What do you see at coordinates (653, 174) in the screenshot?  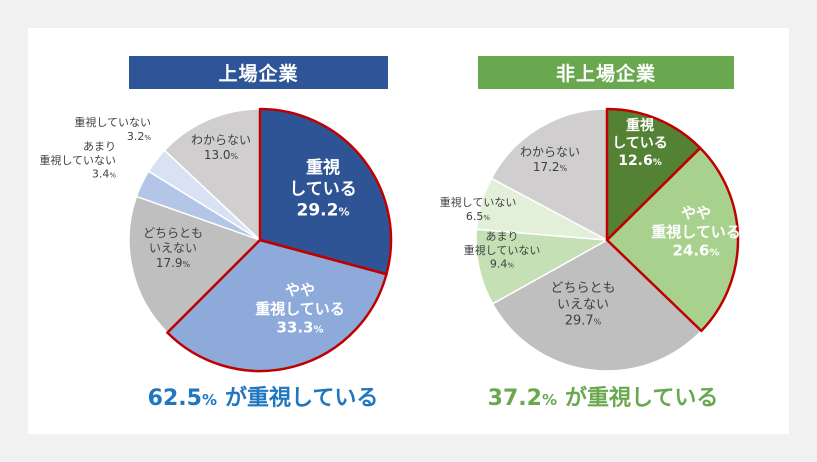 I see `unlisted-slice-0-highlight-border` at bounding box center [653, 174].